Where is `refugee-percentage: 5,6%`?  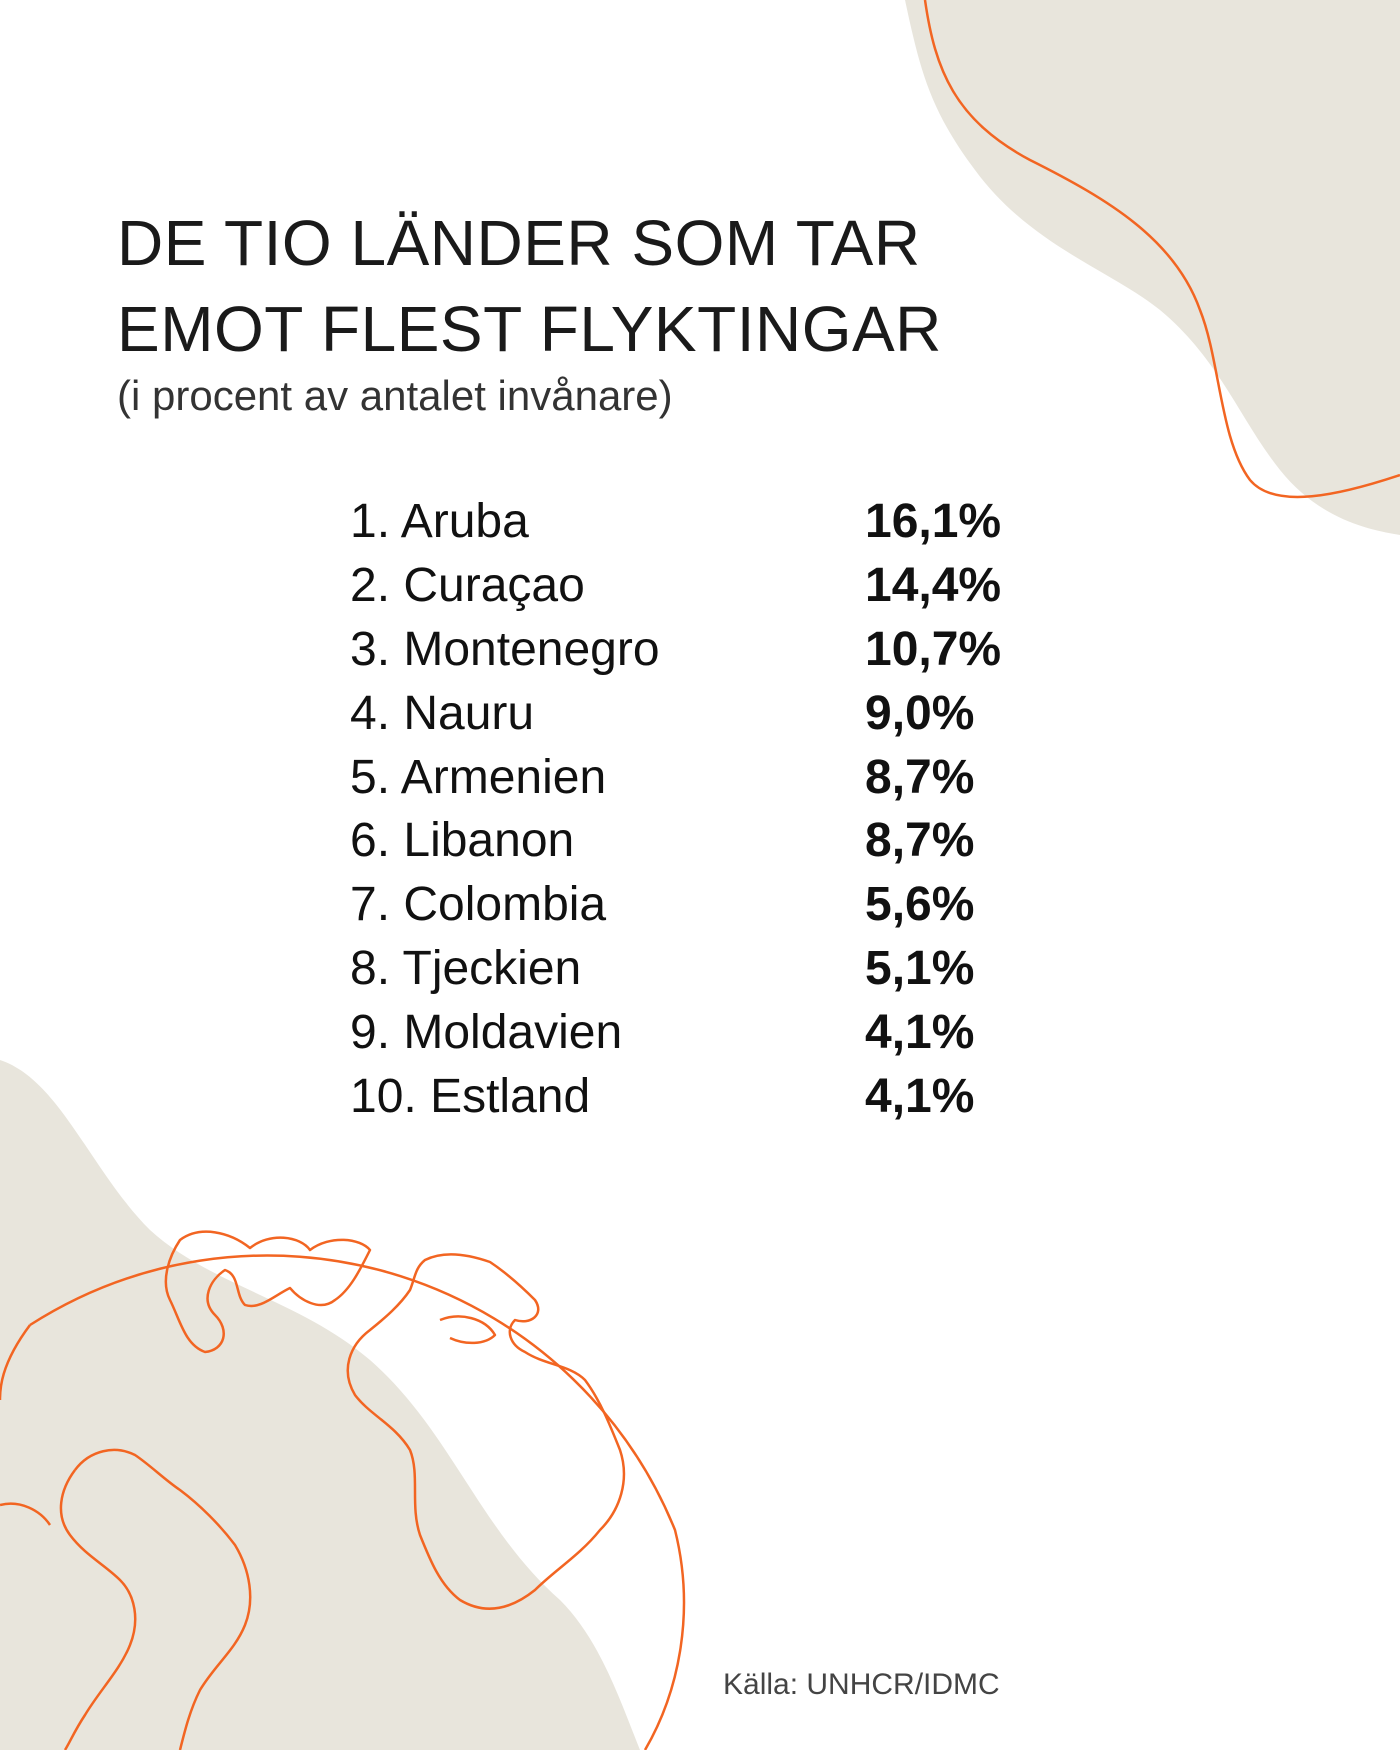 refugee-percentage: 5,6% is located at coordinates (920, 905).